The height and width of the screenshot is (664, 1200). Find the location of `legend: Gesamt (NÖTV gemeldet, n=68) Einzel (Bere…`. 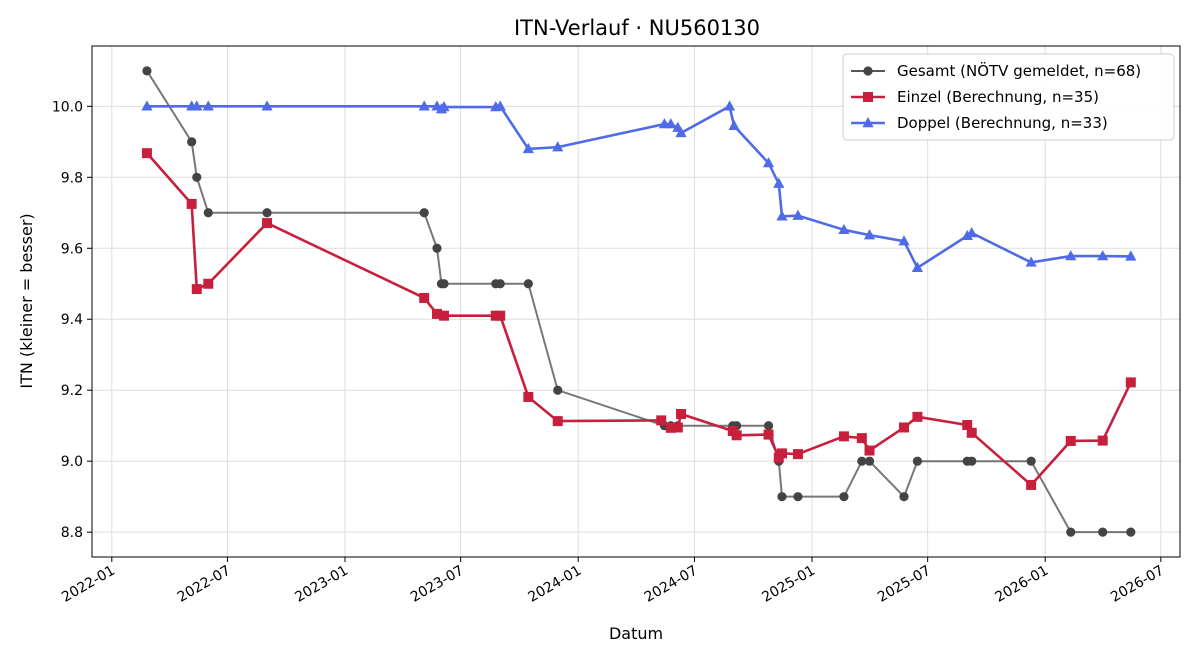

legend: Gesamt (NÖTV gemeldet, n=68) Einzel (Bere… is located at coordinates (1008, 97).